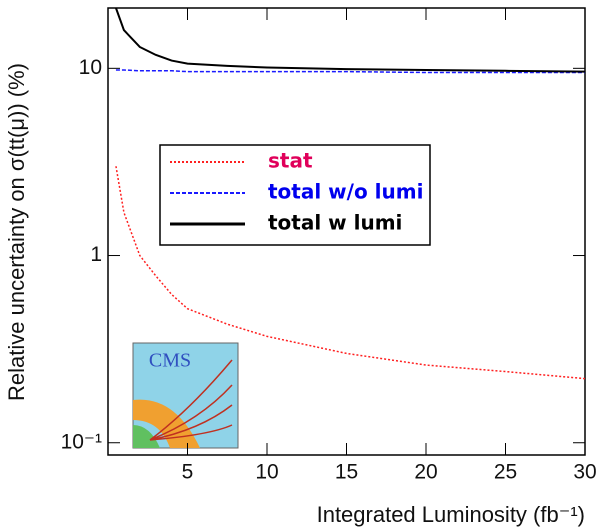 This screenshot has height=531, width=608. I want to click on legend-box, so click(295, 195).